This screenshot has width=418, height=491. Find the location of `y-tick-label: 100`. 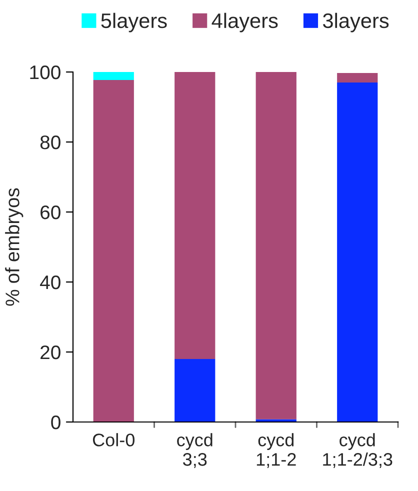

y-tick-label: 100 is located at coordinates (45, 72).